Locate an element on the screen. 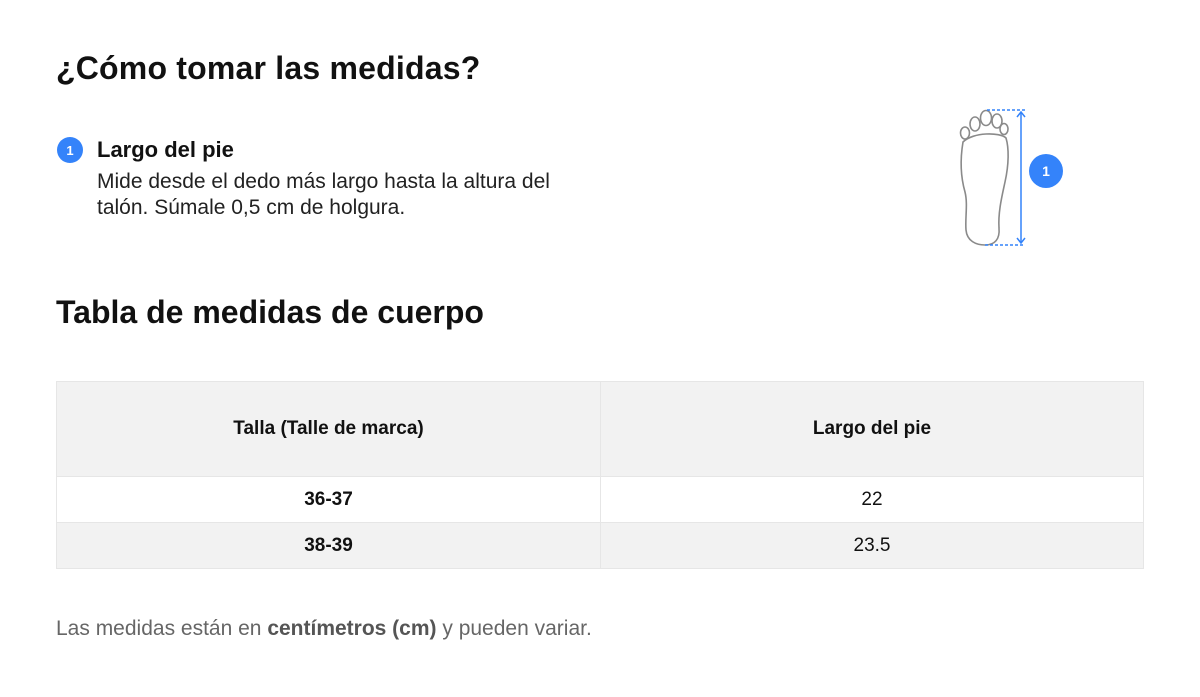  table-row: 36-37 22 is located at coordinates (600, 499).